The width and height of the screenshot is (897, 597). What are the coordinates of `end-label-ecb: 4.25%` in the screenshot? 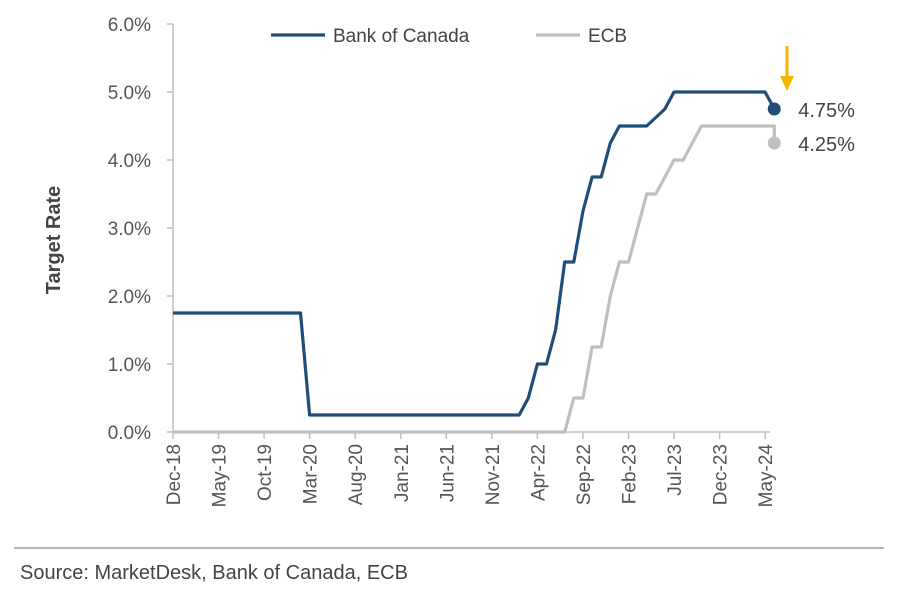 It's located at (826, 145).